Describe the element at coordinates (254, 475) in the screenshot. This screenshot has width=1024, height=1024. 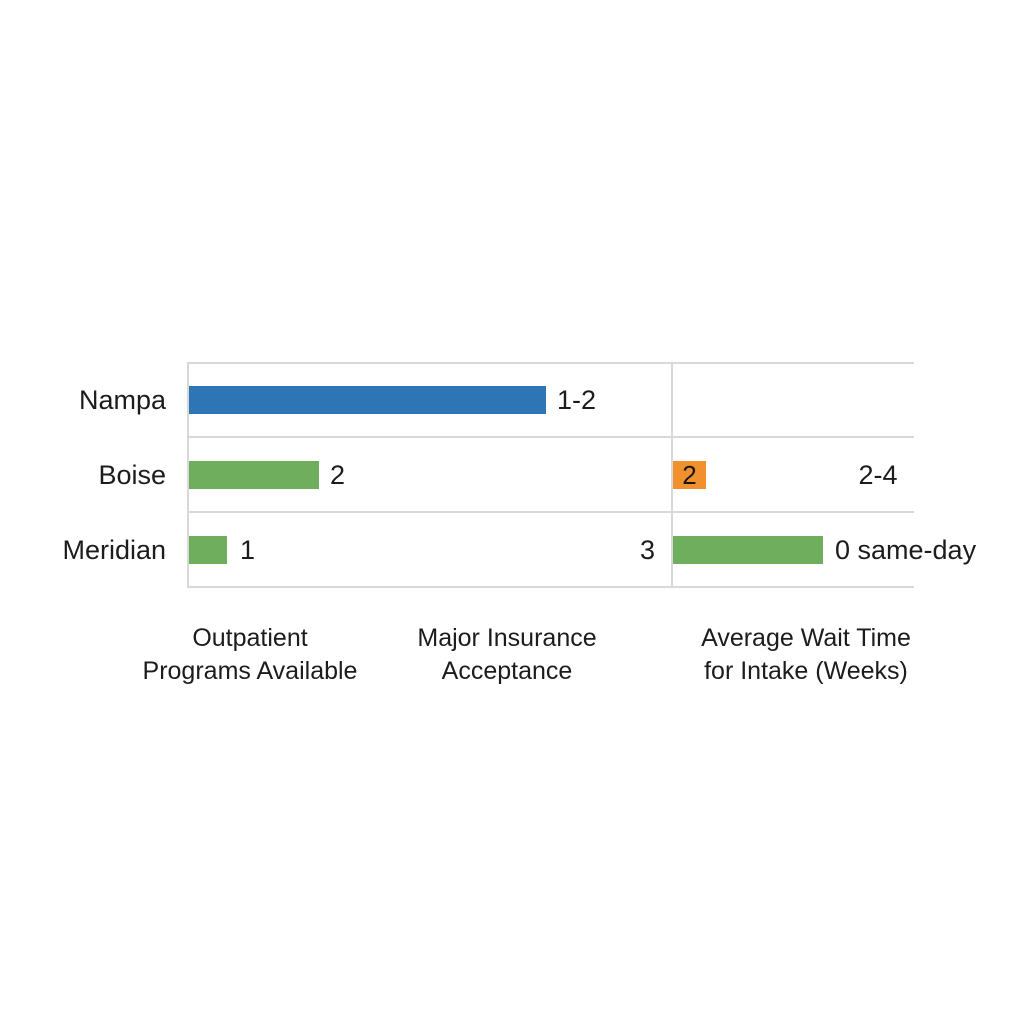
I see `bar-boise-outpatient` at that location.